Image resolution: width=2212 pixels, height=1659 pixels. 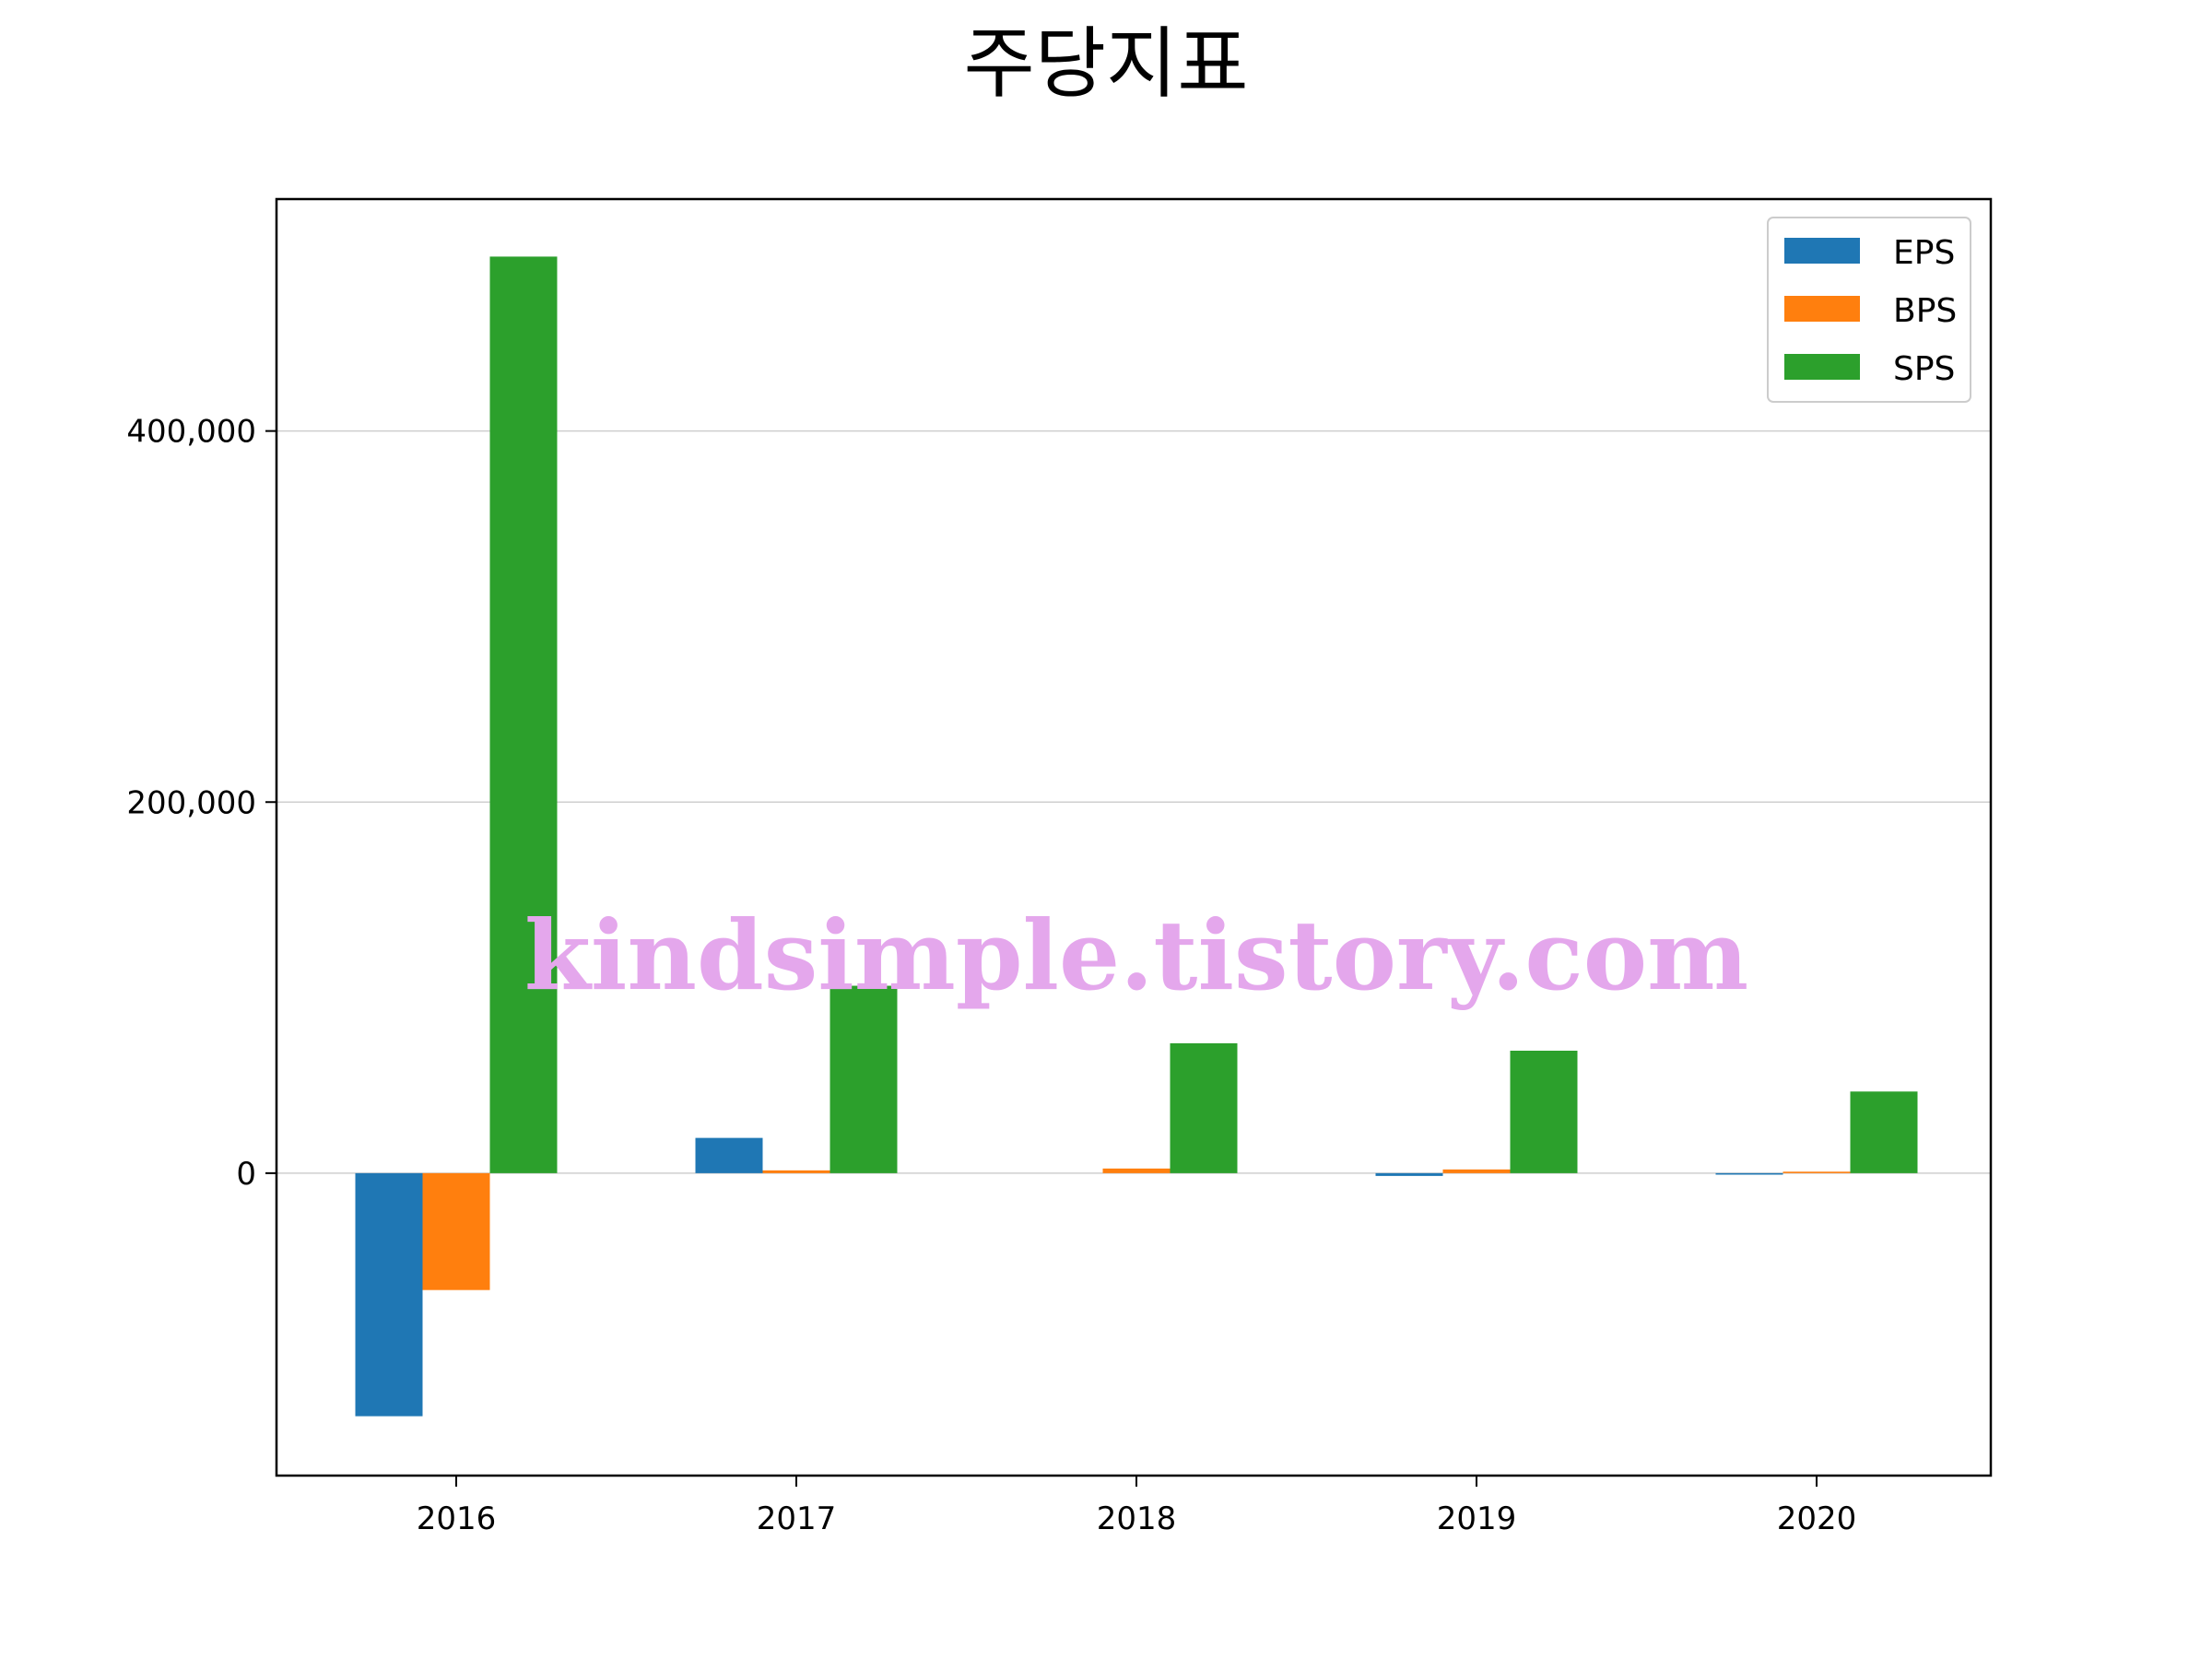 What do you see at coordinates (1925, 311) in the screenshot?
I see `legend-label-bps: BPS` at bounding box center [1925, 311].